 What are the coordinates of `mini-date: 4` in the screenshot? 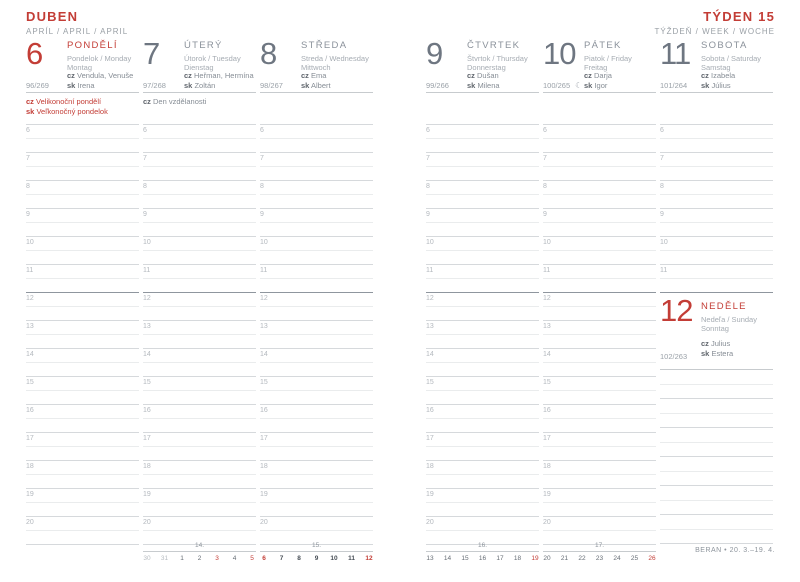 It's located at (234, 558).